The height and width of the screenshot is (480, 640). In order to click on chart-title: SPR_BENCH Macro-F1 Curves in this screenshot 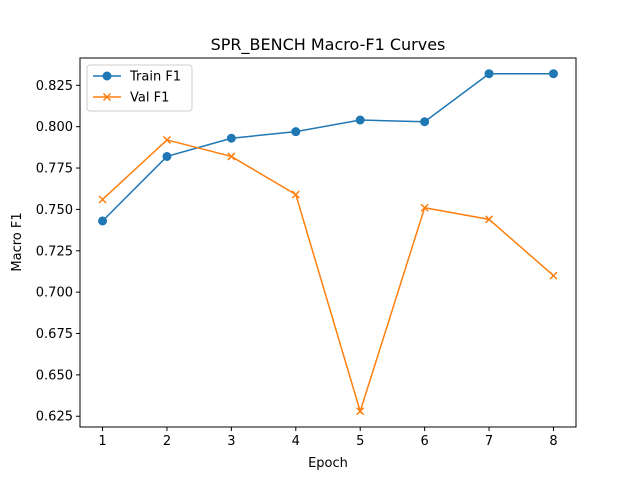, I will do `click(328, 45)`.